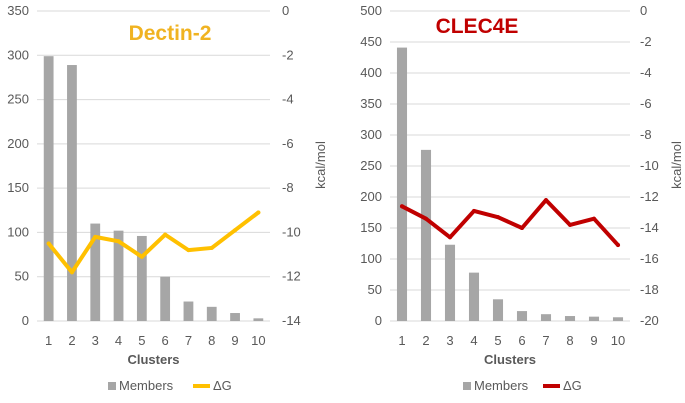  Describe the element at coordinates (18, 99) in the screenshot. I see `left-axis-tick-label: 250` at that location.